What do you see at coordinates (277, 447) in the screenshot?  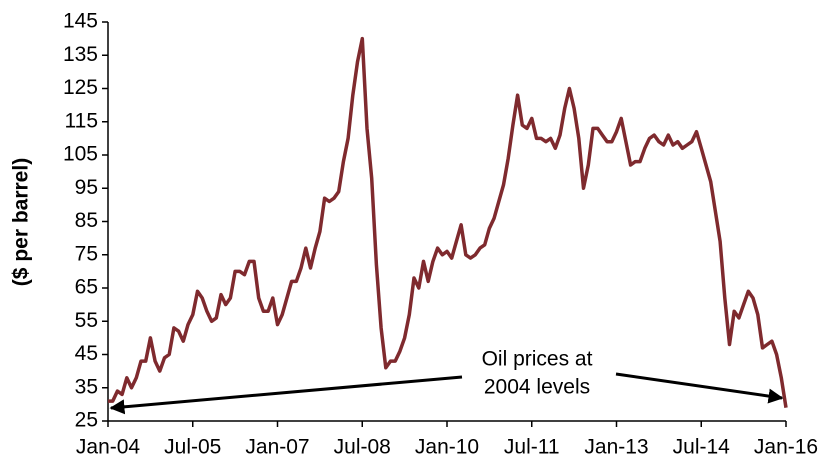 I see `x-tick-label: Jan-07` at bounding box center [277, 447].